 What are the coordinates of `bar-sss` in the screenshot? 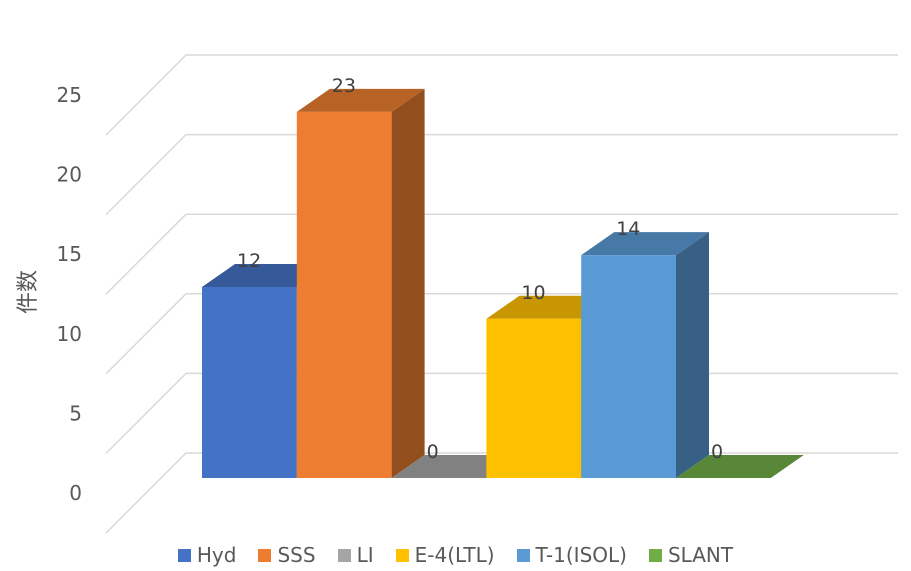 It's located at (360, 283).